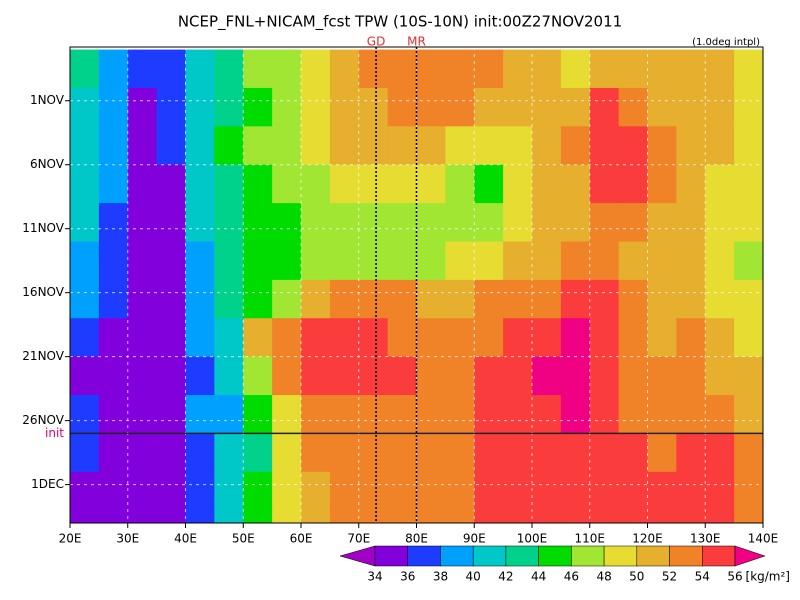 The image size is (800, 600). What do you see at coordinates (763, 539) in the screenshot?
I see `x-tick-label: 140E` at bounding box center [763, 539].